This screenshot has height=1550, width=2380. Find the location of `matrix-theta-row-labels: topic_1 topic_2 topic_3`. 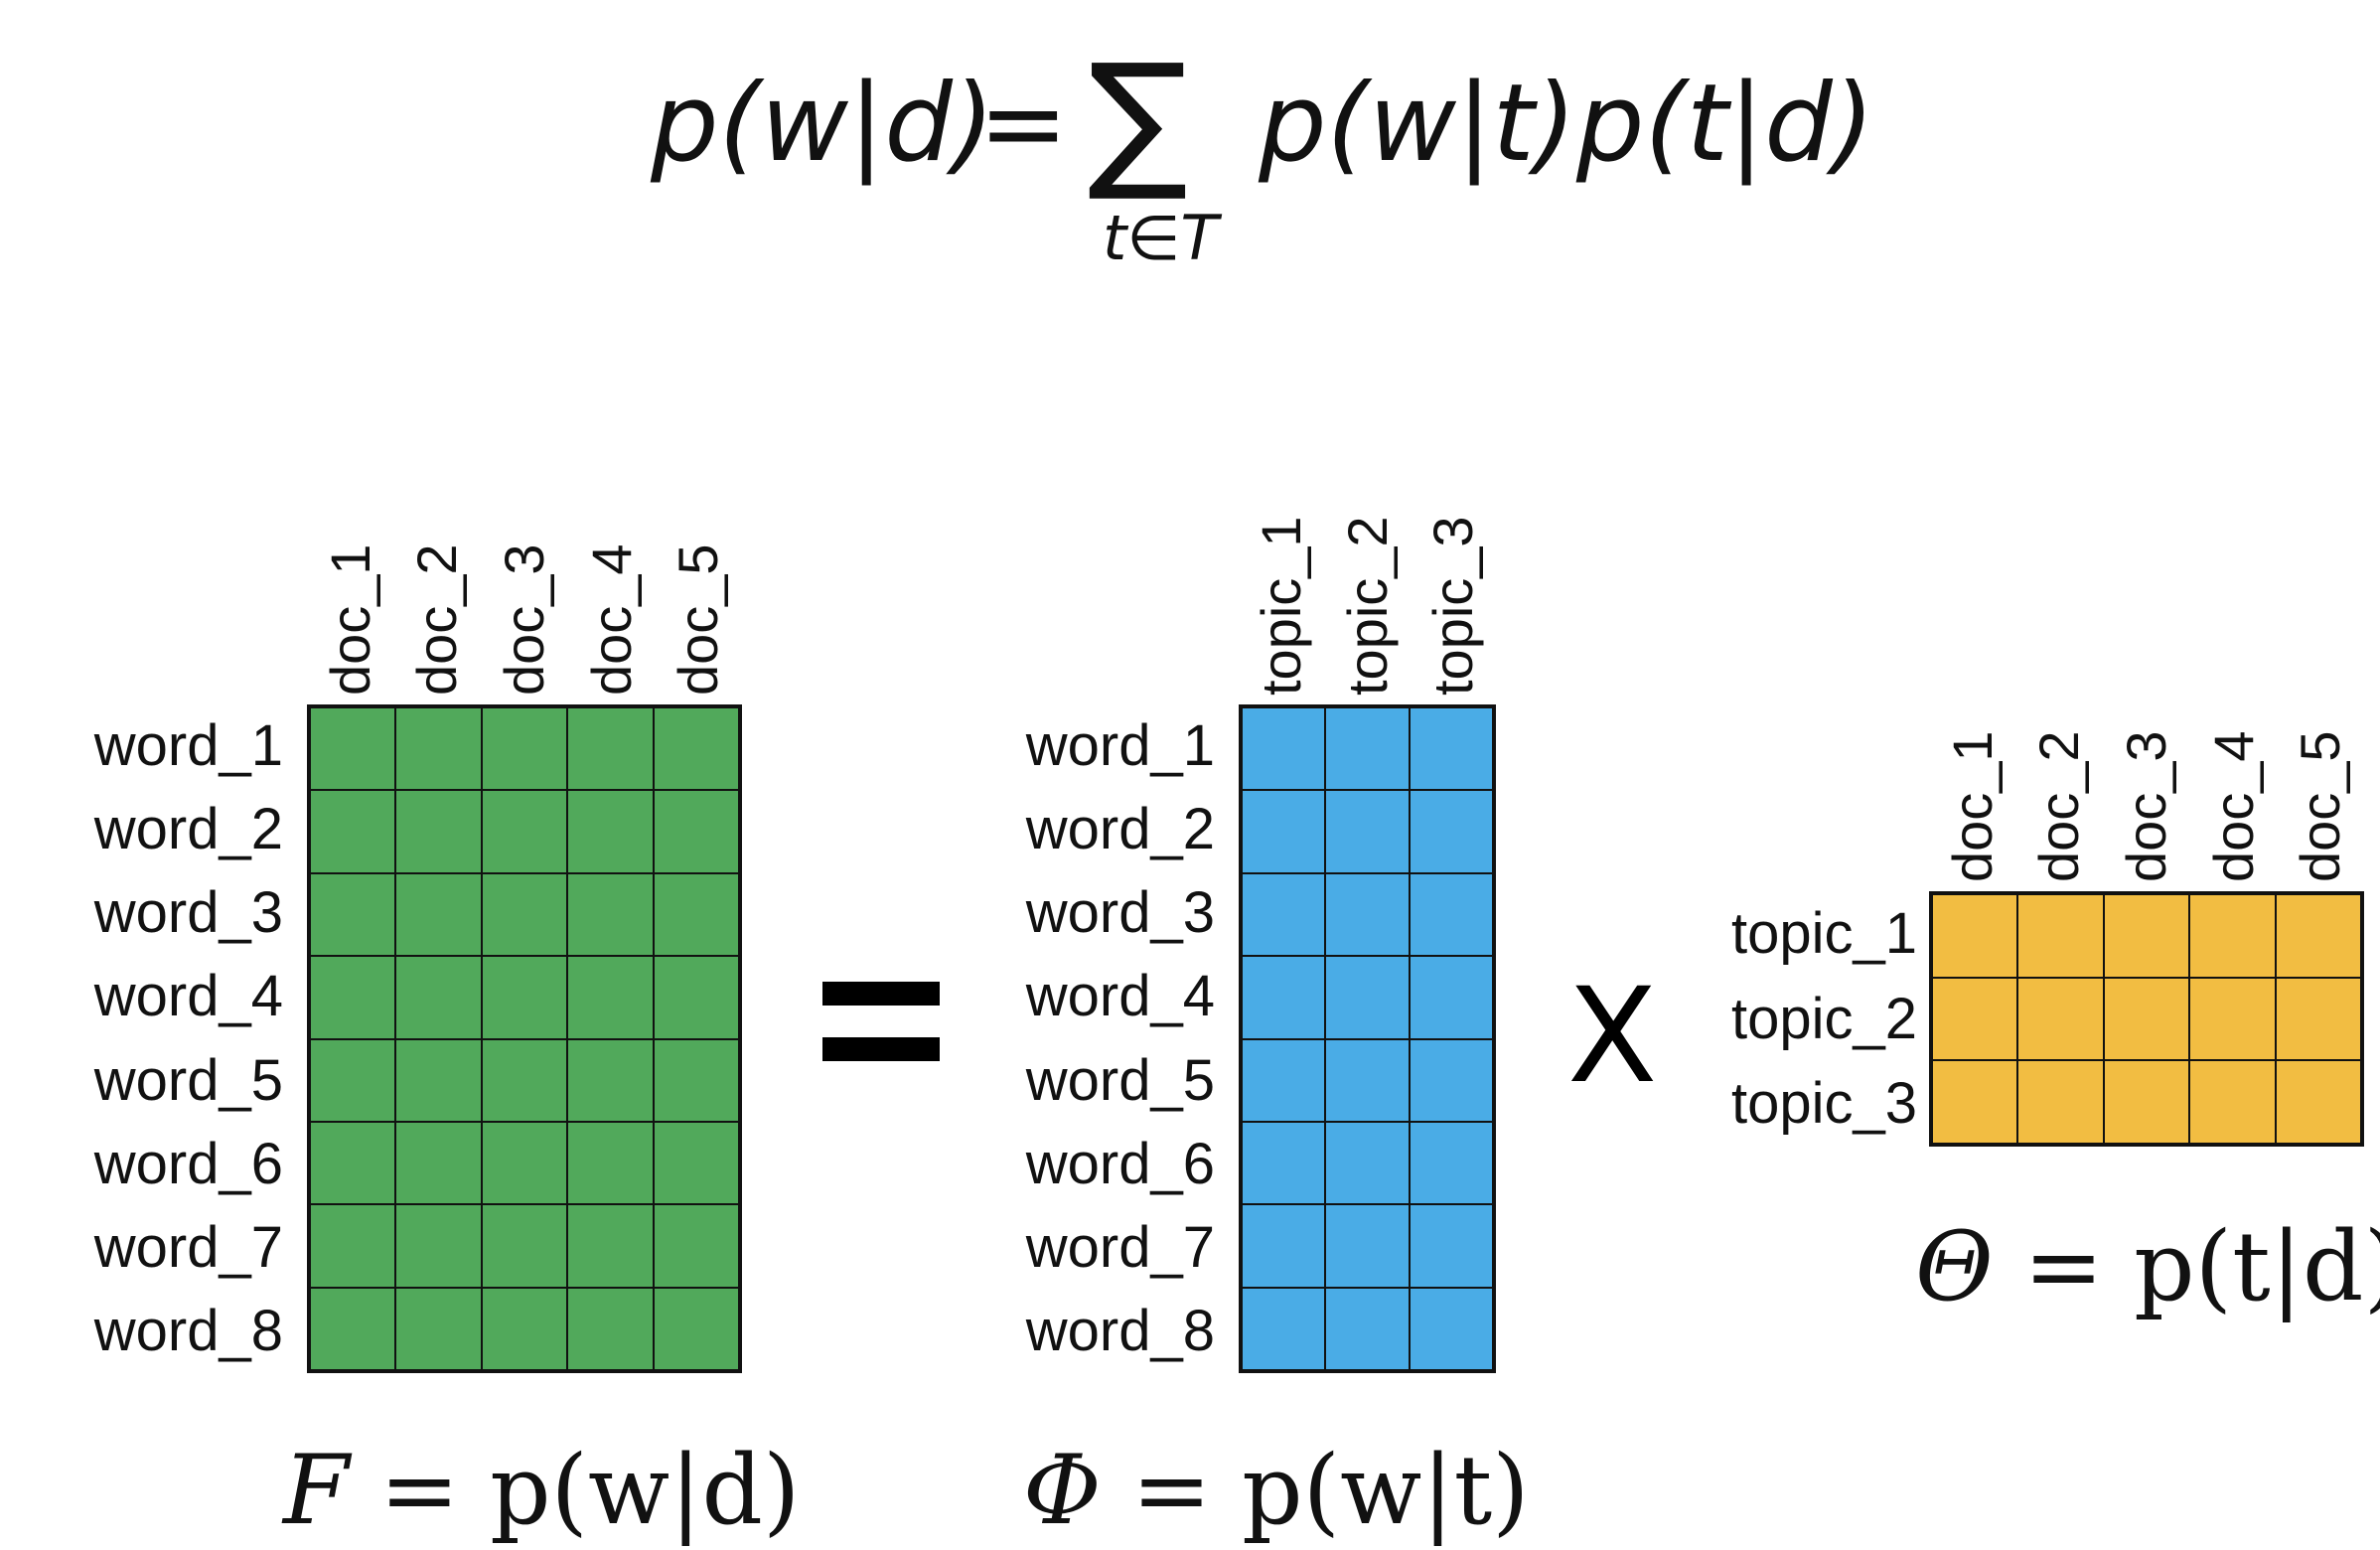

matrix-theta-row-labels: topic_1 topic_2 topic_3 is located at coordinates (1793, 1019).